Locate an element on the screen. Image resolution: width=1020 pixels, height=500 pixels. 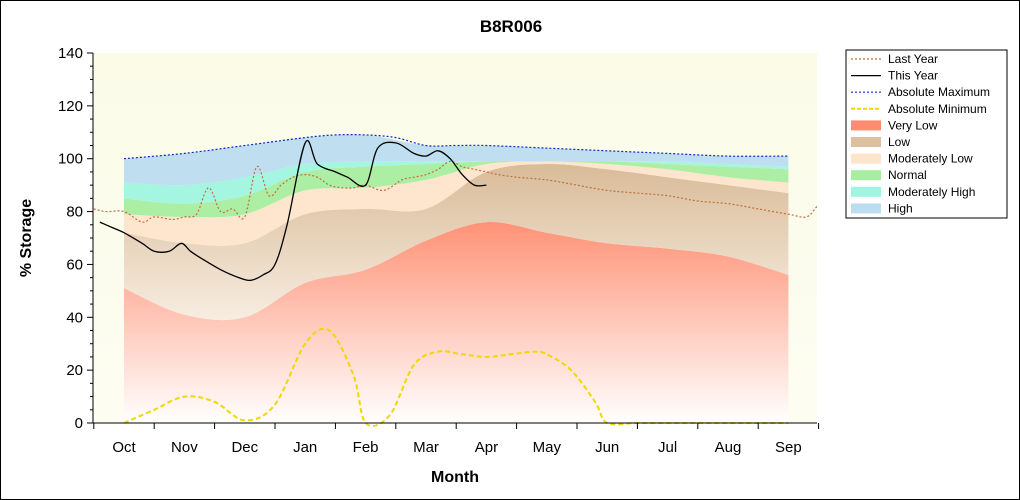
x-tick-label: Sep is located at coordinates (788, 447).